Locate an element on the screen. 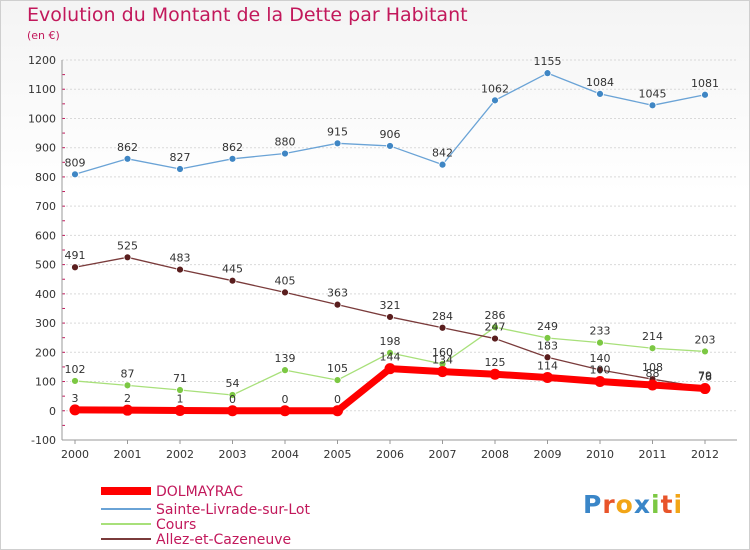 The image size is (750, 550). data-label: 88 is located at coordinates (653, 373).